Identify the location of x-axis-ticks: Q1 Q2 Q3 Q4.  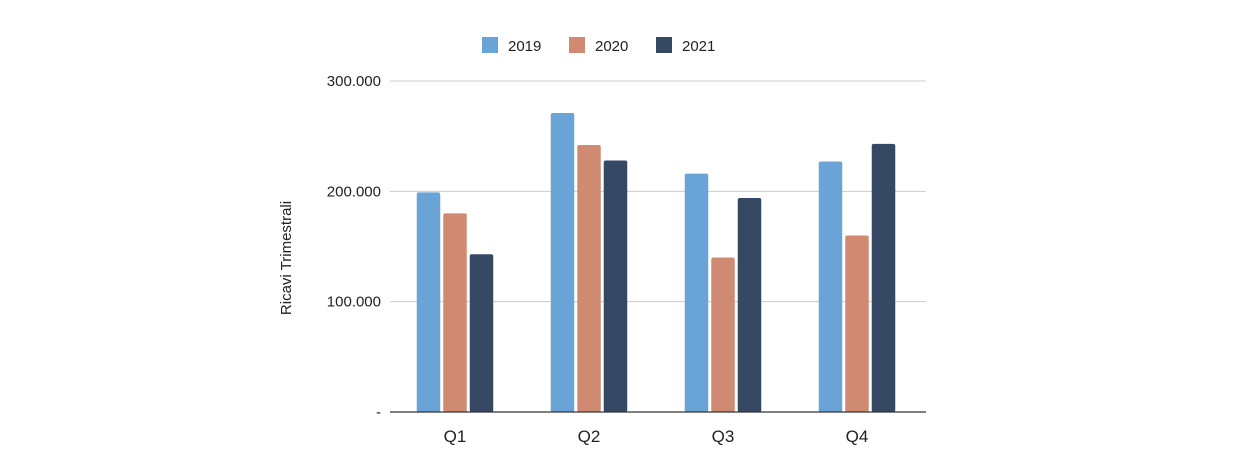
(656, 436).